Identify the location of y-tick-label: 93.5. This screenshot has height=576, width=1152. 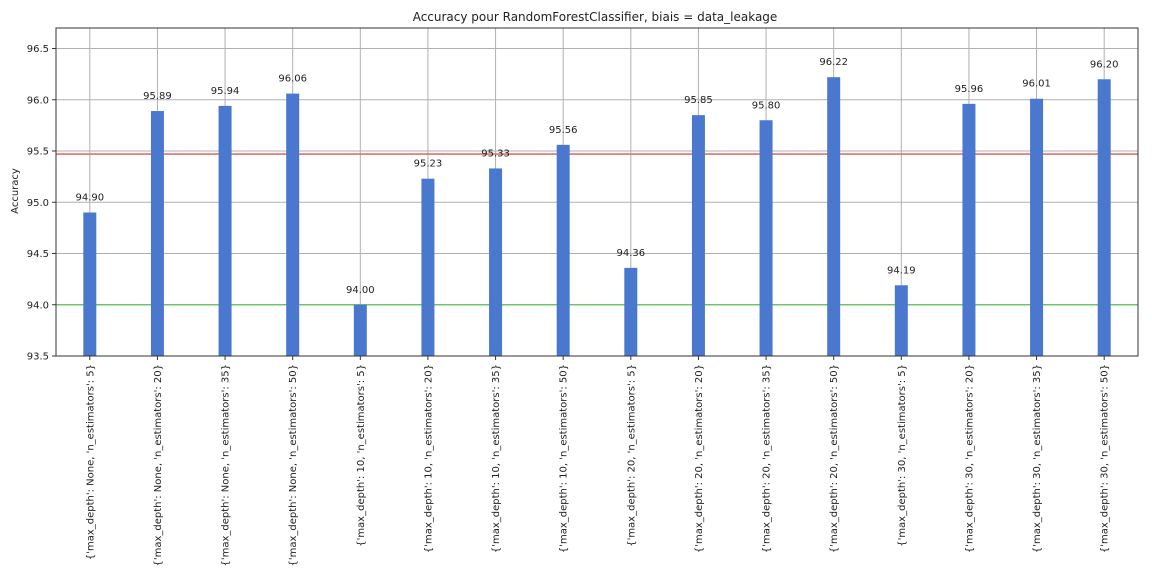
(38, 357).